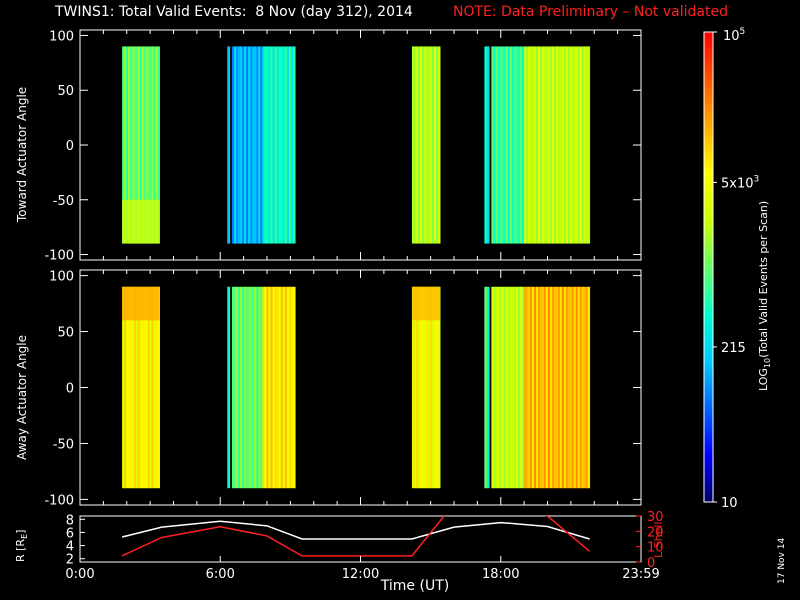  What do you see at coordinates (500, 574) in the screenshot?
I see `x-tick-label: 18:00` at bounding box center [500, 574].